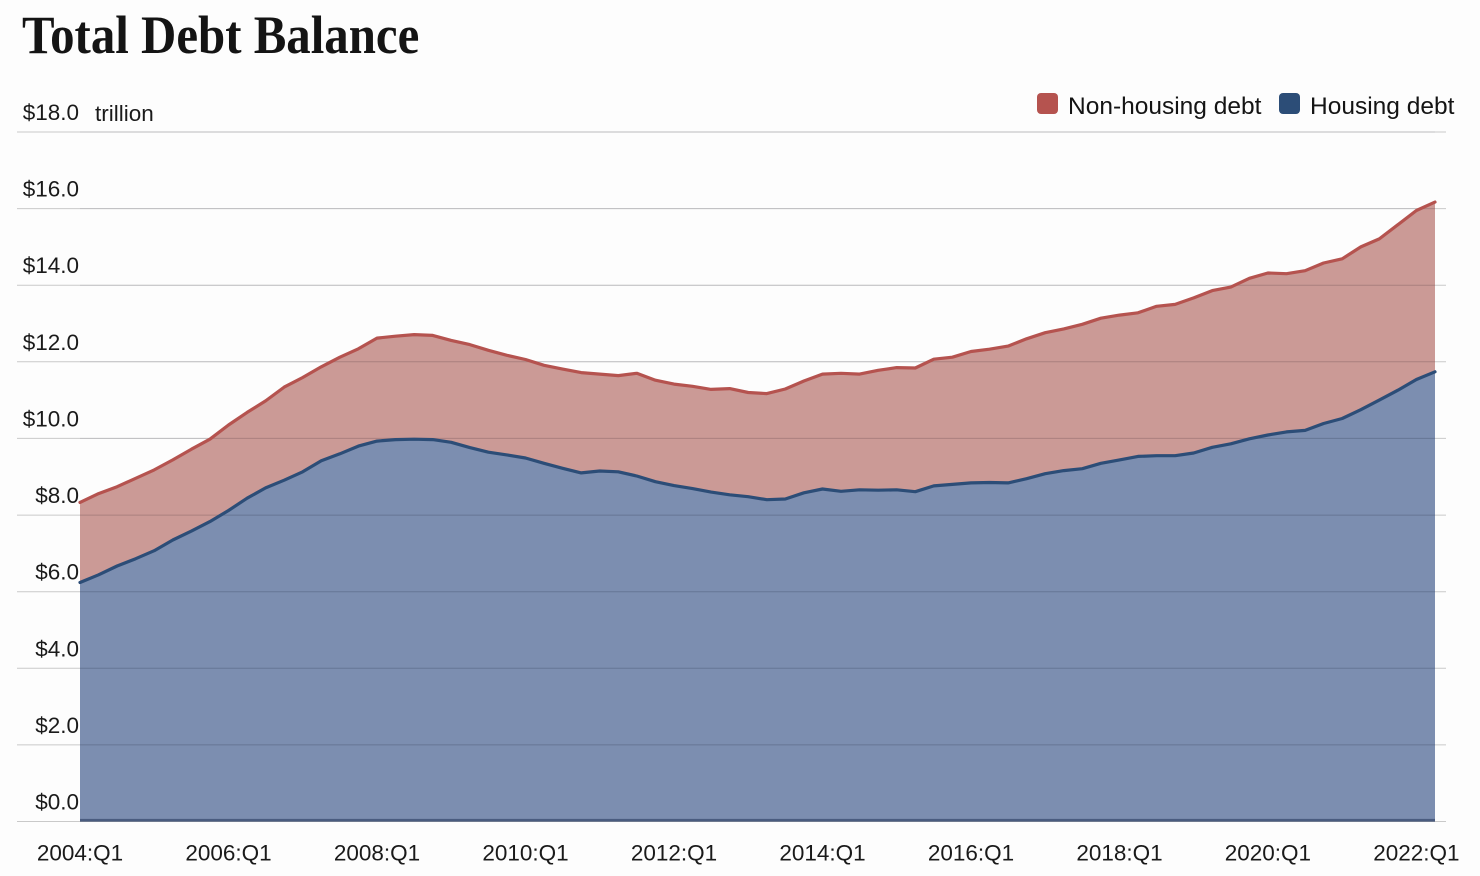  Describe the element at coordinates (1416, 853) in the screenshot. I see `svg-text: 2022:Q1` at that location.